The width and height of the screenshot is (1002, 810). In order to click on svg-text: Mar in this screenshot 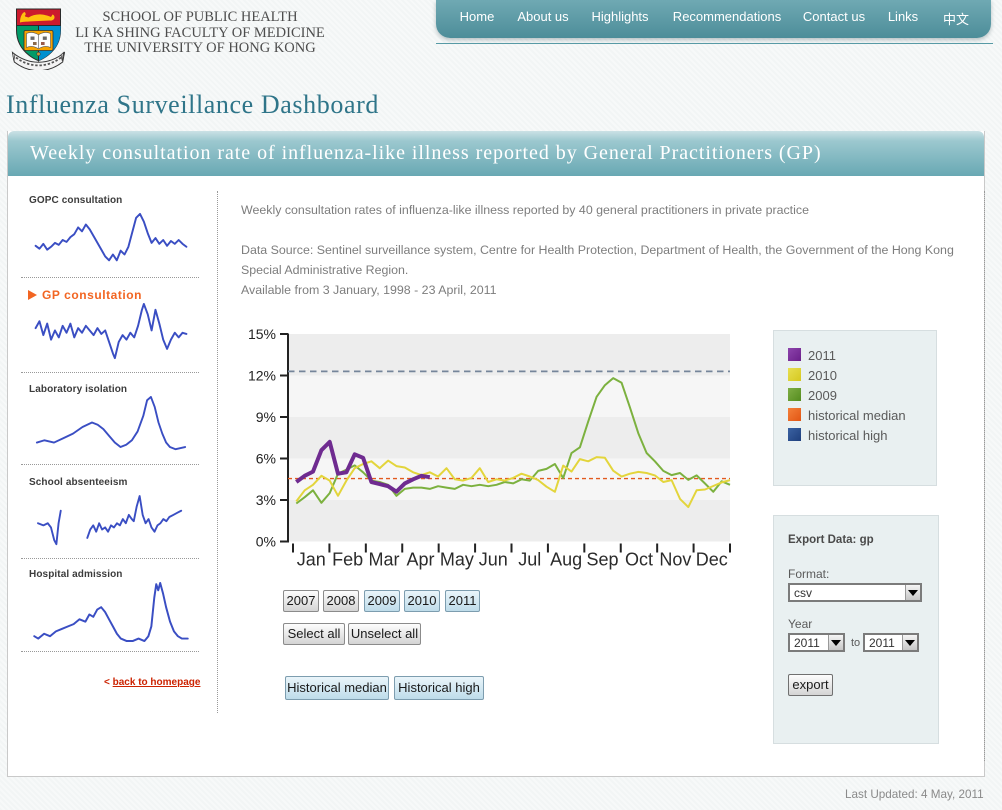, I will do `click(384, 560)`.